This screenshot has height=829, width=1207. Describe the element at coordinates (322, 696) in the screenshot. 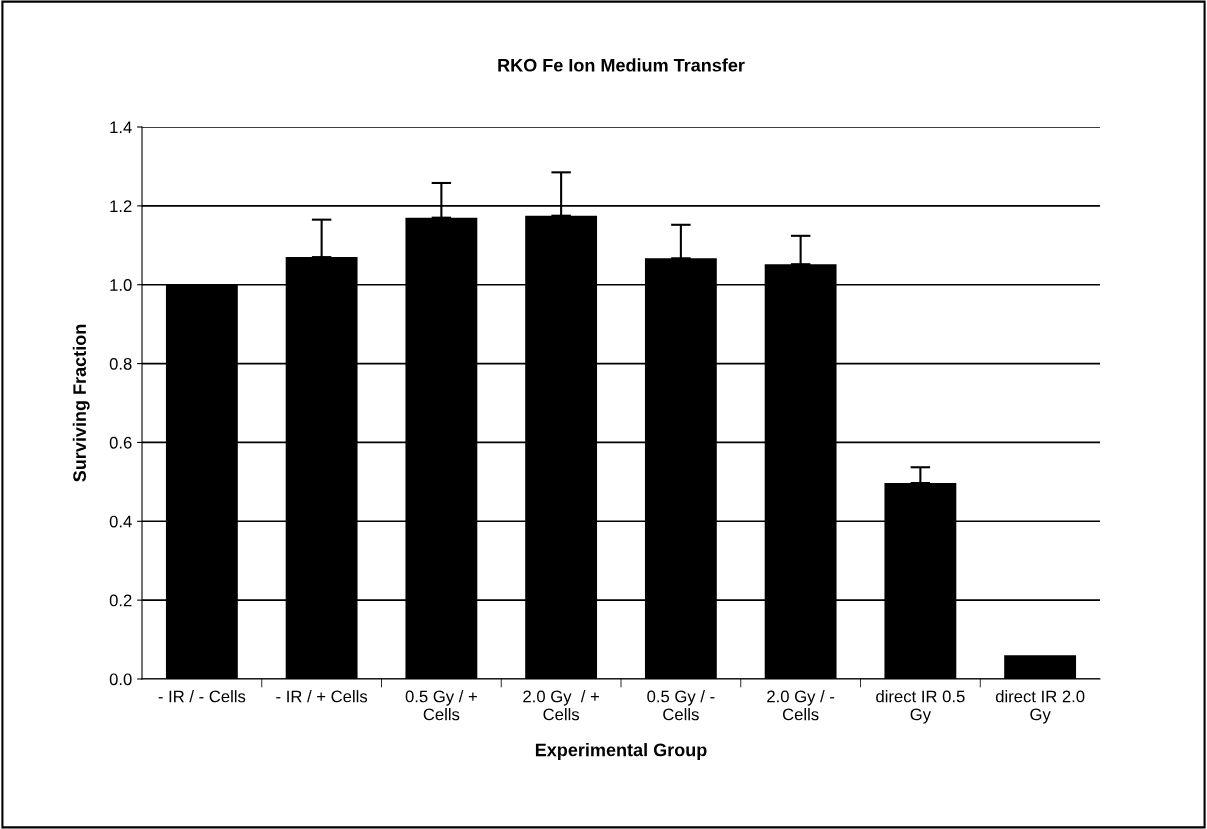

I see `x-tick-label: - IR / + Cells` at that location.